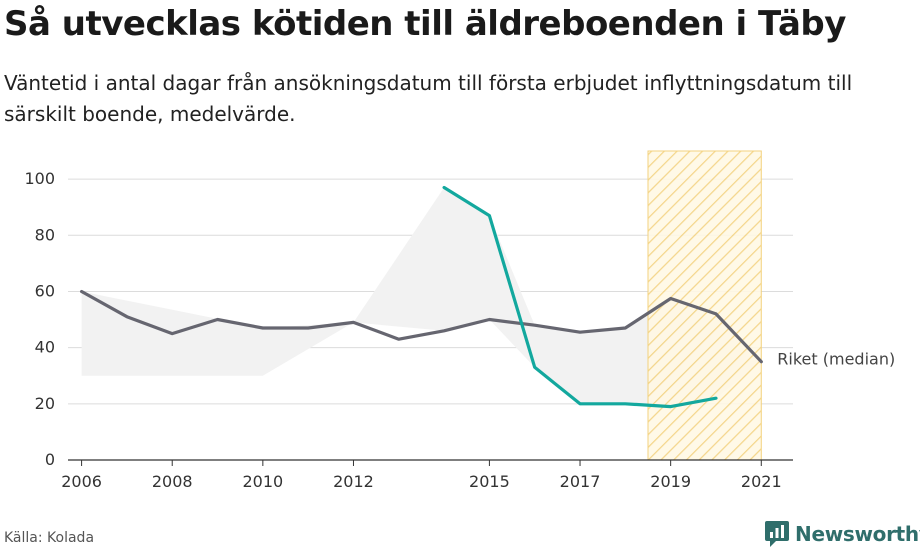  What do you see at coordinates (353, 481) in the screenshot?
I see `x-tick-label: 2012` at bounding box center [353, 481].